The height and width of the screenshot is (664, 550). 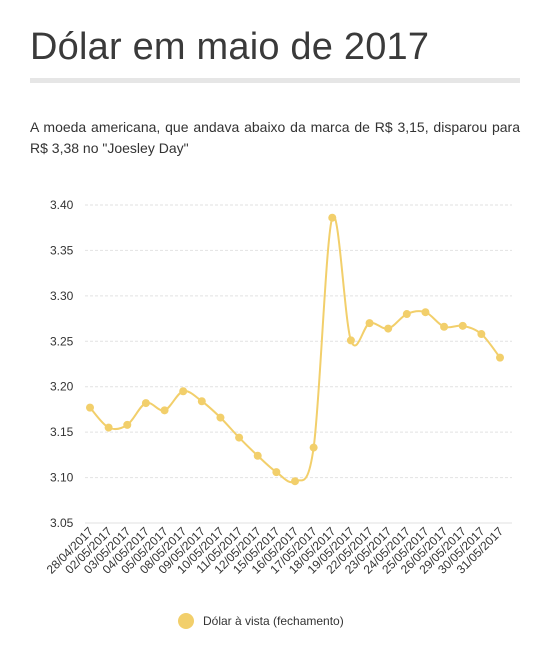 I want to click on y-tick-label: 3.10, so click(x=62, y=478).